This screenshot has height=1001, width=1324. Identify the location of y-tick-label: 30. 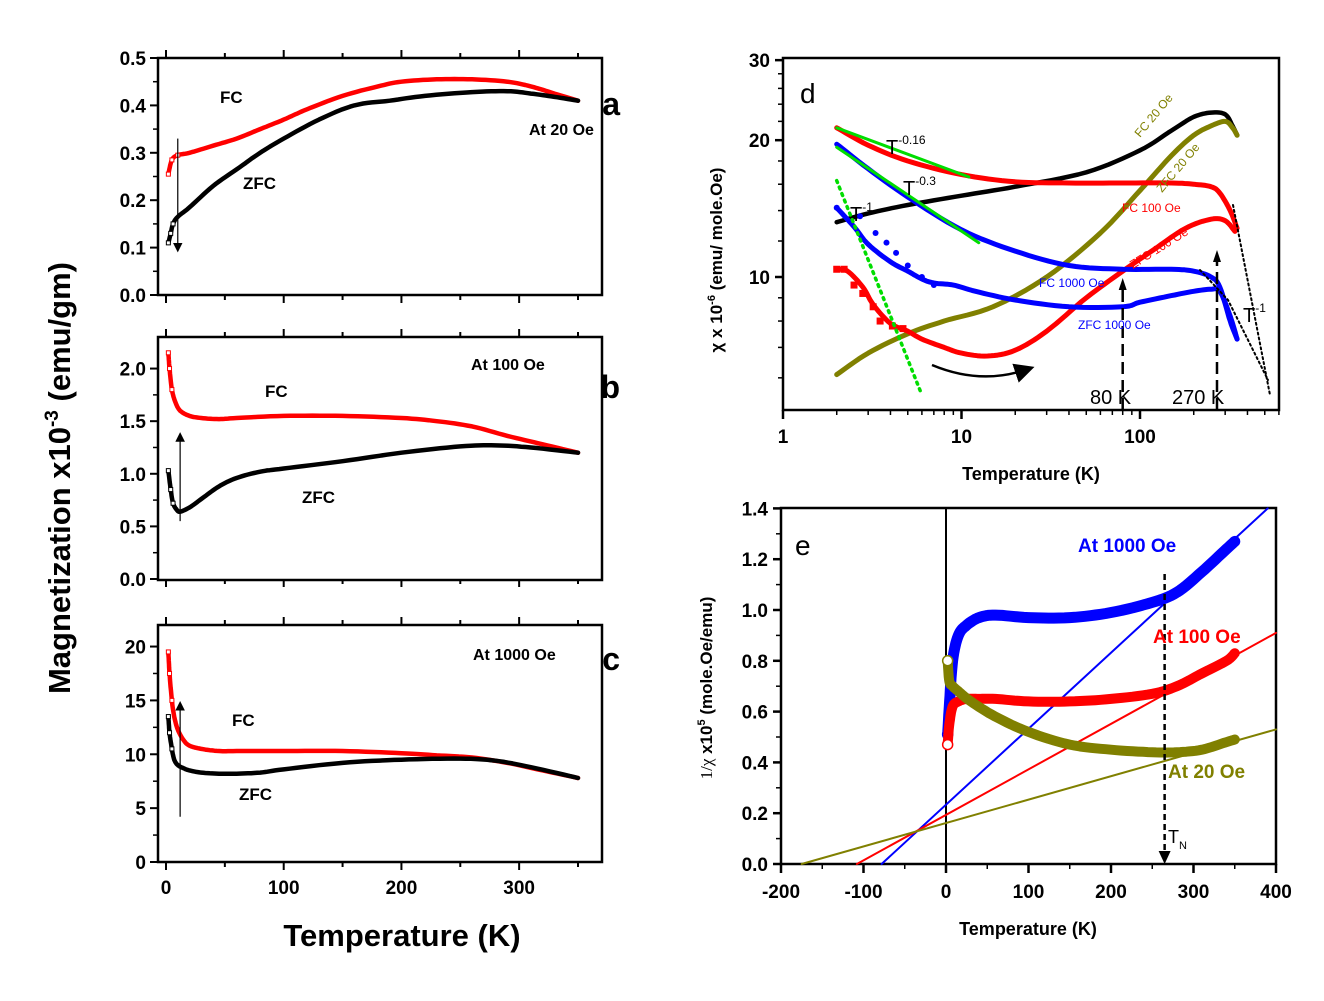
(759, 61).